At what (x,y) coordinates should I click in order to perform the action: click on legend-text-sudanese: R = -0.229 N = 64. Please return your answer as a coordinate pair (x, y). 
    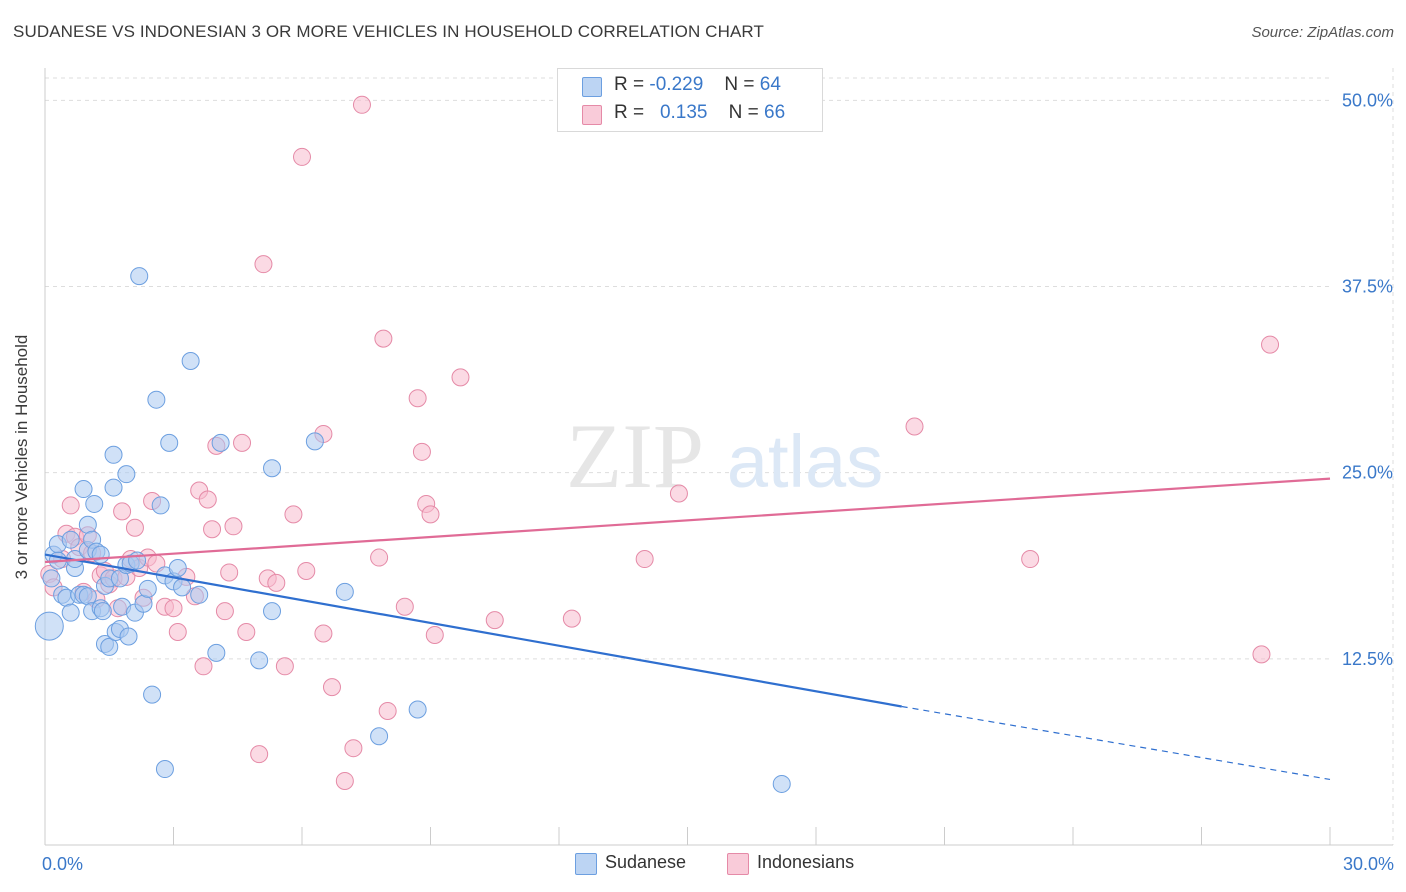
    Looking at the image, I should click on (697, 85).